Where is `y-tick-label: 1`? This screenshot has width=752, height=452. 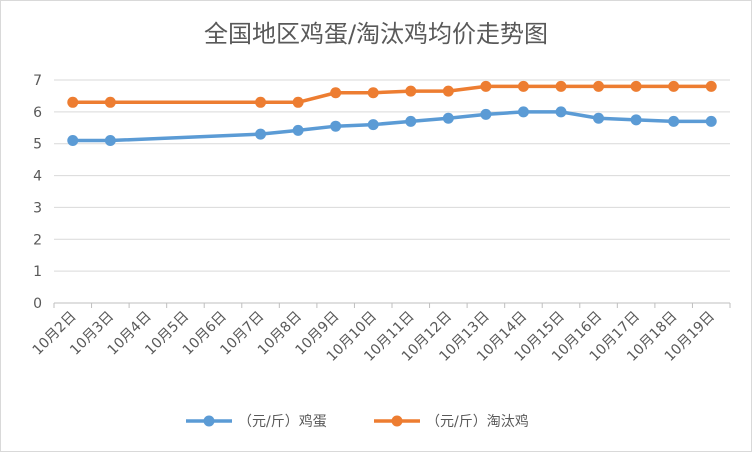 y-tick-label: 1 is located at coordinates (37, 272).